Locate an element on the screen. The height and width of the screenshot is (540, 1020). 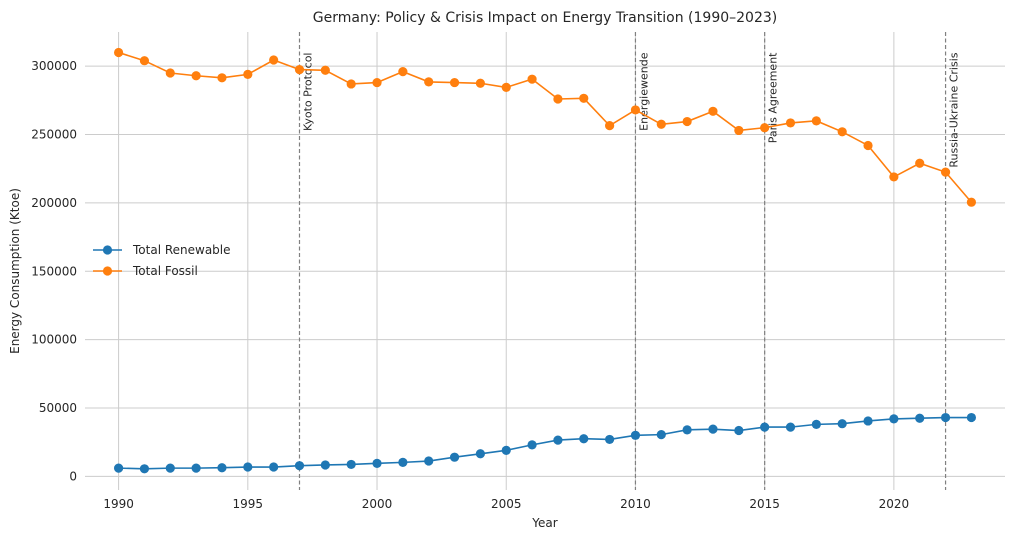
series-line is located at coordinates (545, 443).